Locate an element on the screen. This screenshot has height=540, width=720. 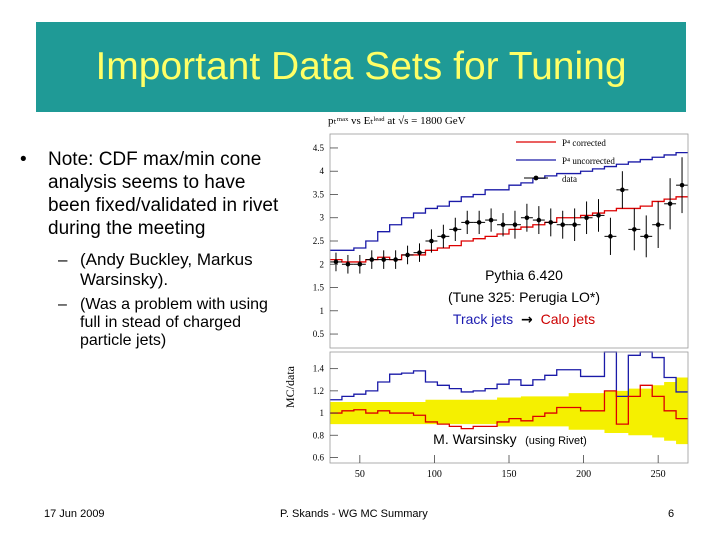
slide-title: Important Data Sets for Tuning is located at coordinates (361, 66).